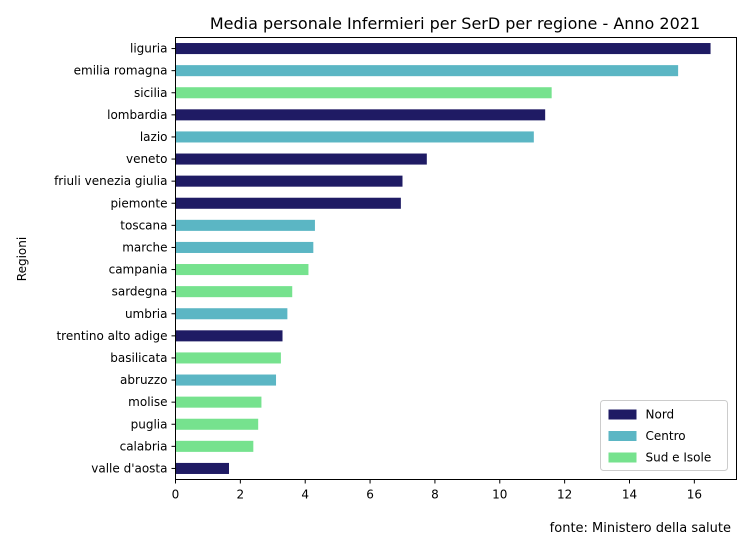 Image resolution: width=750 pixels, height=550 pixels. Describe the element at coordinates (151, 93) in the screenshot. I see `y-tick-label: sicilia` at that location.